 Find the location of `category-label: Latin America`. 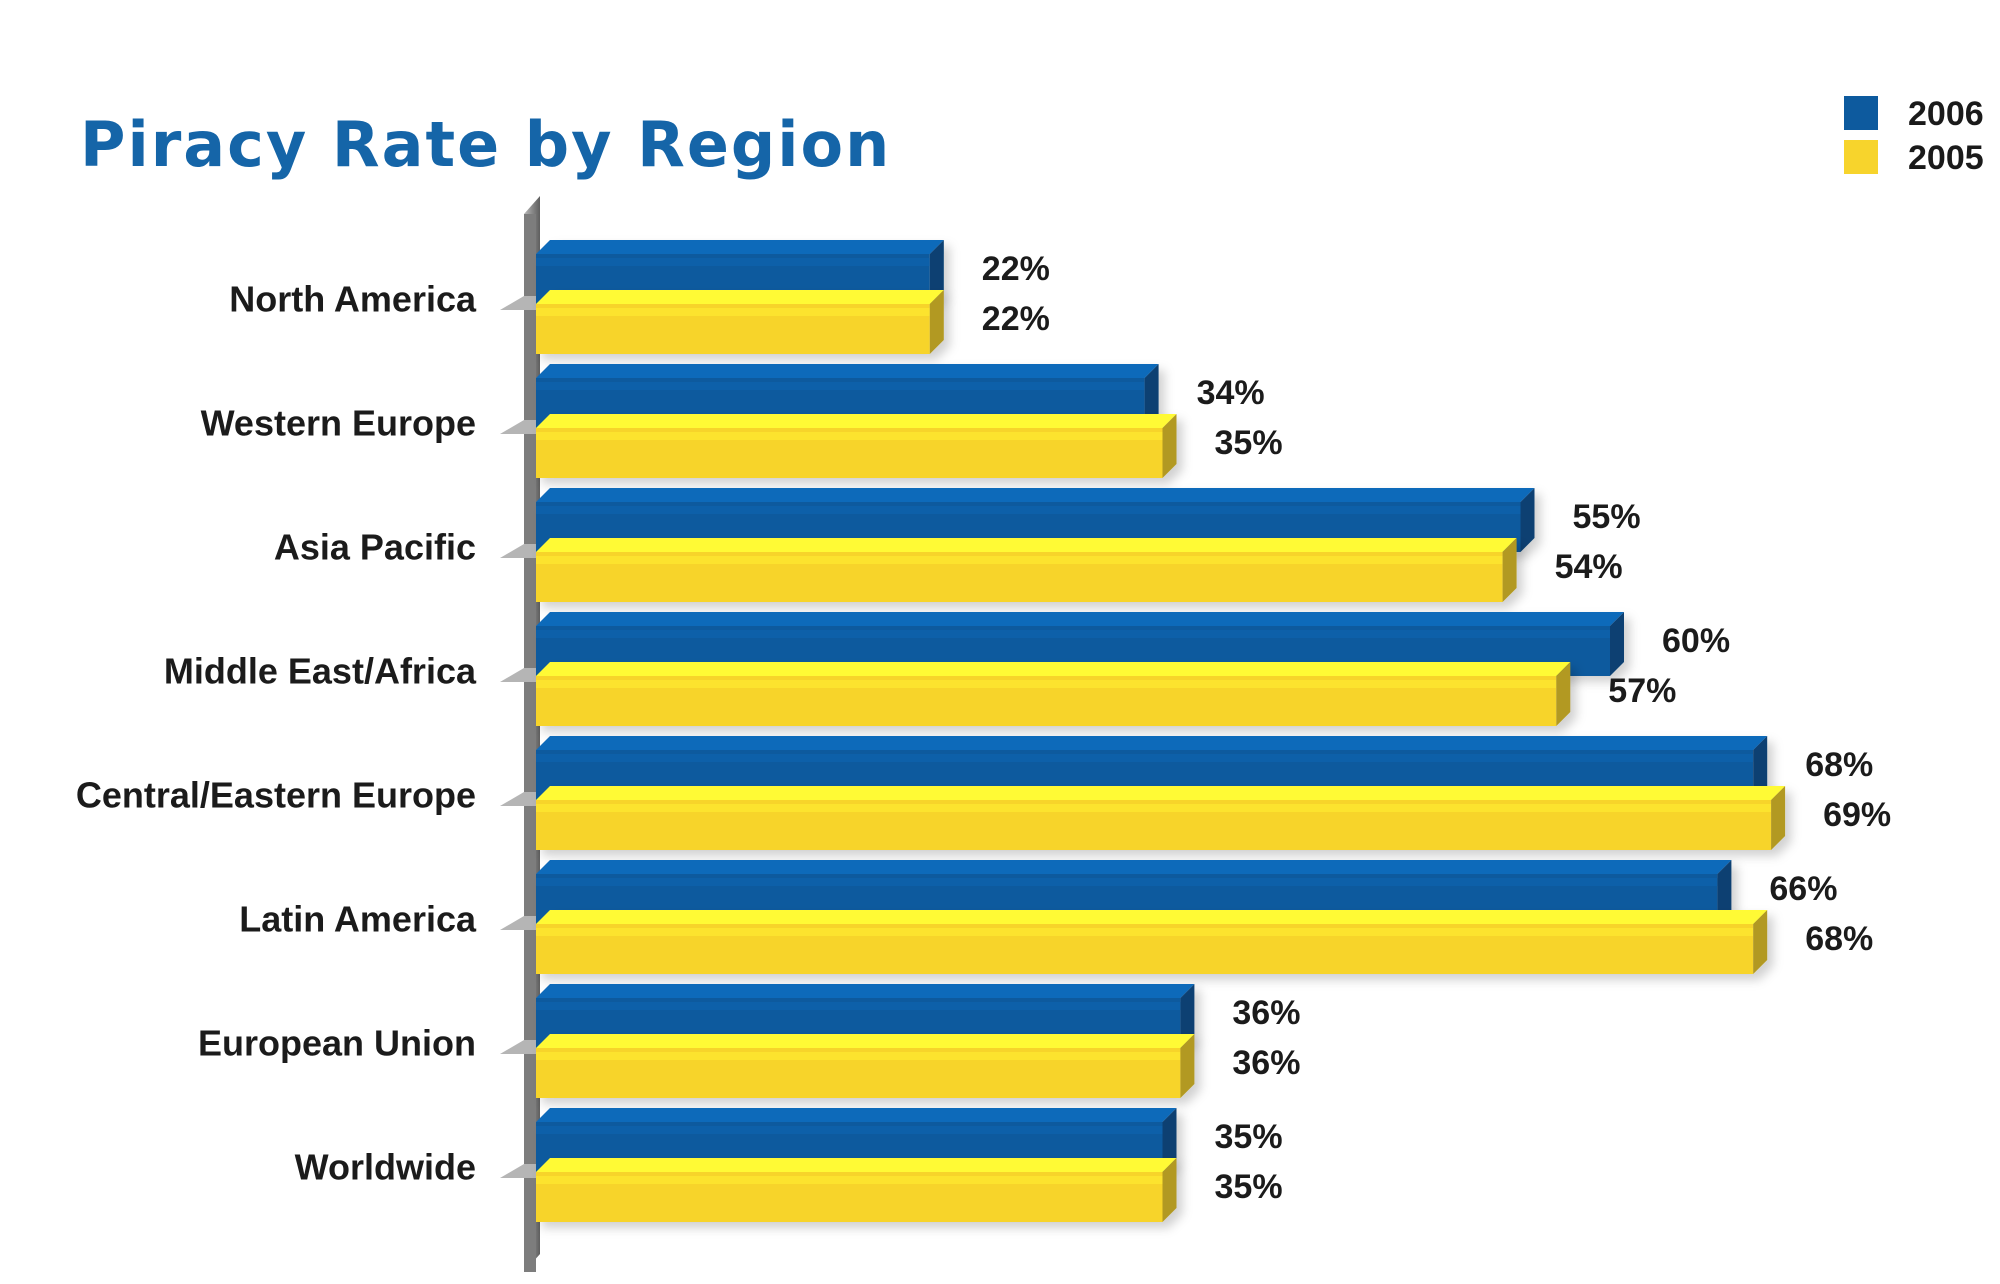

category-label: Latin America is located at coordinates (358, 919).